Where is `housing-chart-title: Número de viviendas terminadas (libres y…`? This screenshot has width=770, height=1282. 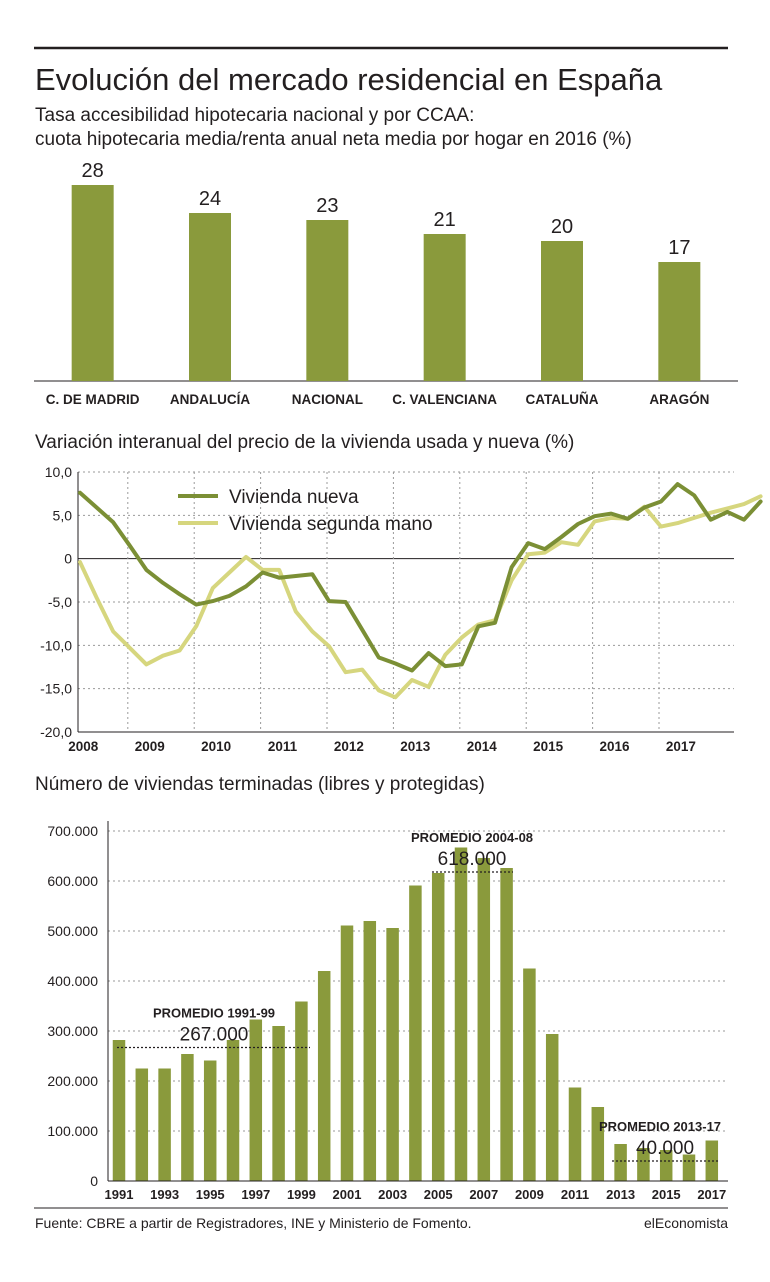 housing-chart-title: Número de viviendas terminadas (libres y… is located at coordinates (260, 784).